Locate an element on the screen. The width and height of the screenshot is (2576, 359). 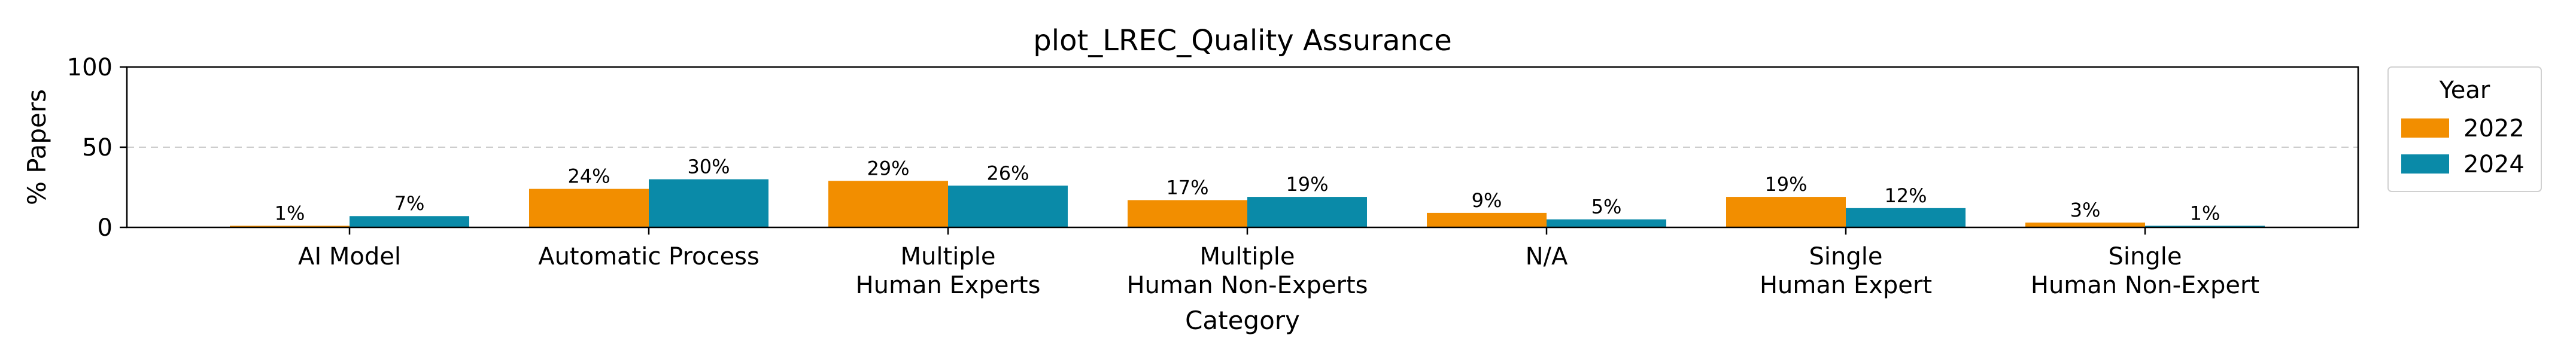
data-label-2024-1: 30% is located at coordinates (709, 167).